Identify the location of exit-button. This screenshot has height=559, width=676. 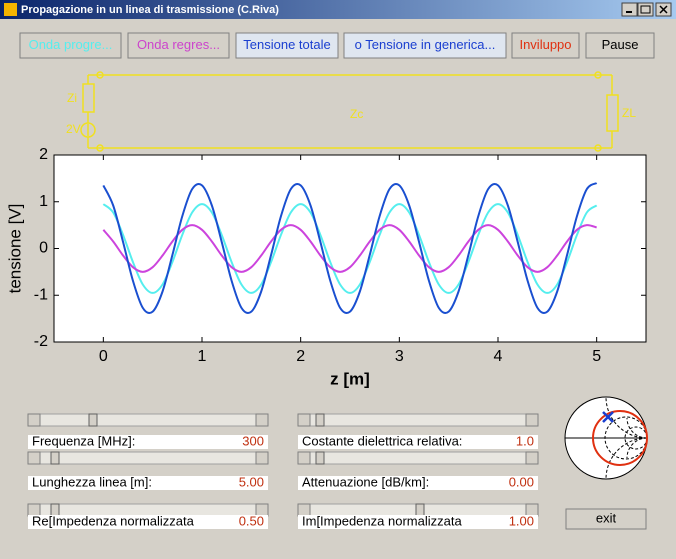
(606, 519).